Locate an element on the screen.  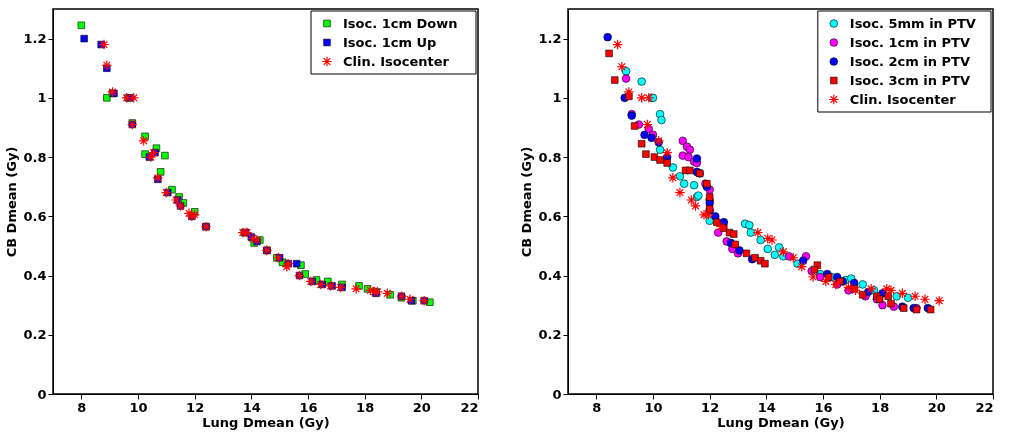
legend-label: Isoc. 1cm in PTV is located at coordinates (909, 42).